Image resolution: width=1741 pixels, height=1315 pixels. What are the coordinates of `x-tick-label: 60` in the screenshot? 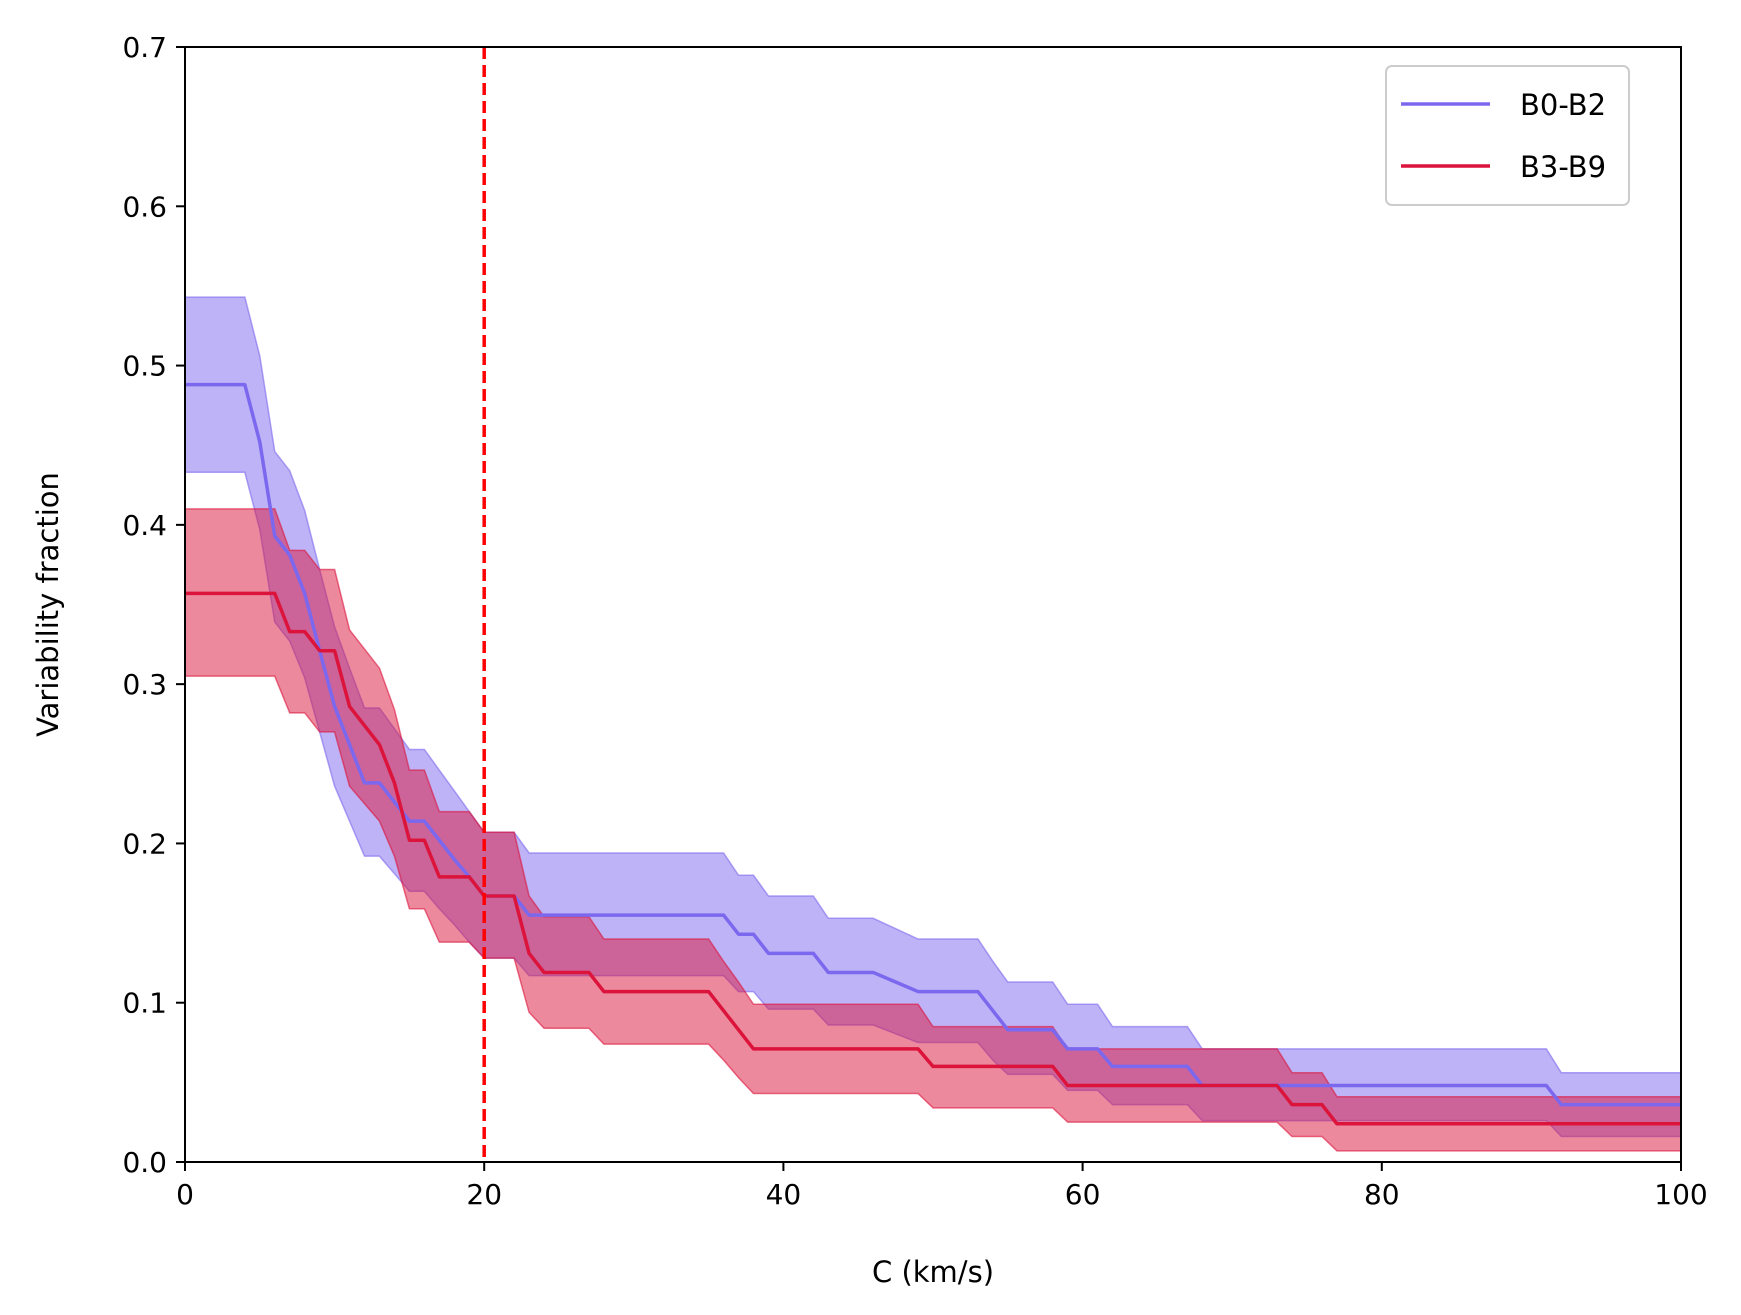 It's located at (1083, 1194).